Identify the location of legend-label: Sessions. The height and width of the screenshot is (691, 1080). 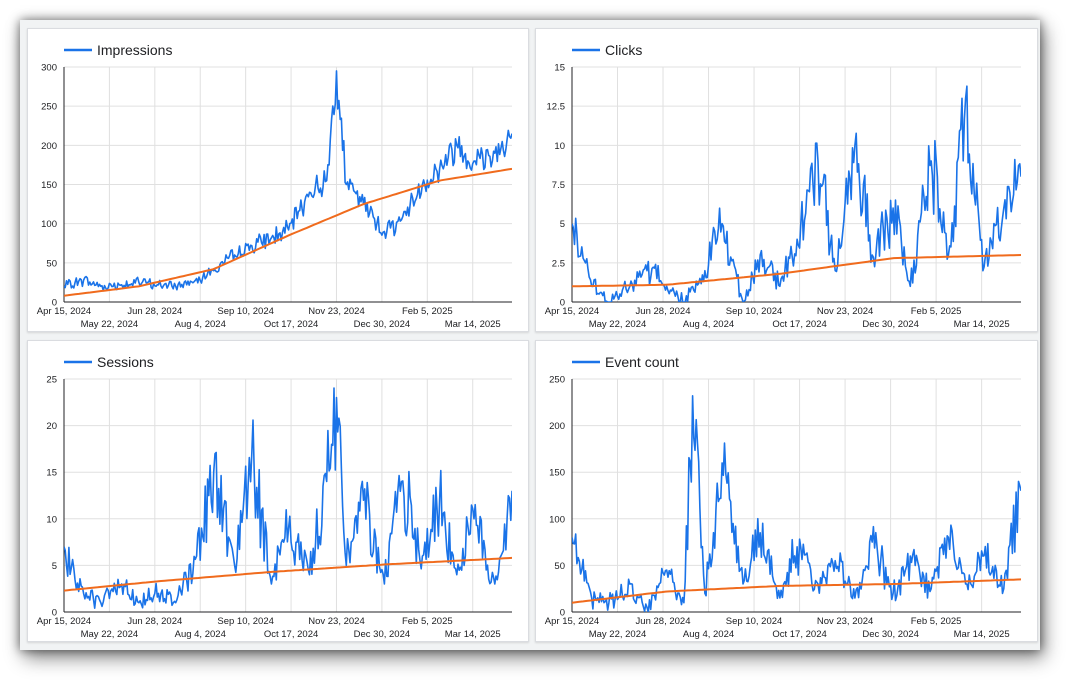
(125, 362).